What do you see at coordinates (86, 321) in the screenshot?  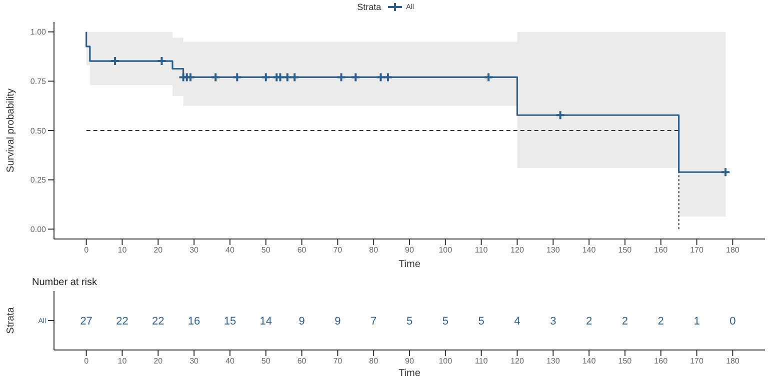 I see `data-label: 27` at bounding box center [86, 321].